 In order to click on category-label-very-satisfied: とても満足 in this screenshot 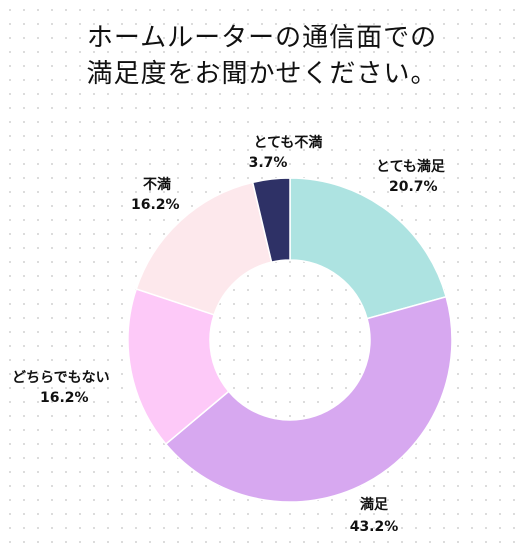, I will do `click(411, 166)`.